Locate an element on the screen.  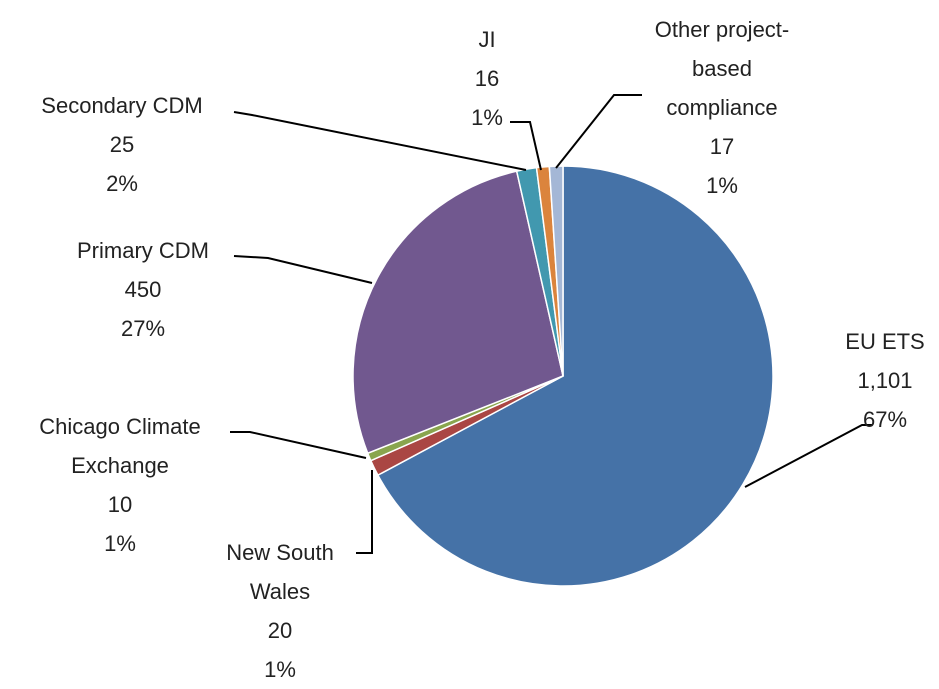
label-value: 25 is located at coordinates (122, 144).